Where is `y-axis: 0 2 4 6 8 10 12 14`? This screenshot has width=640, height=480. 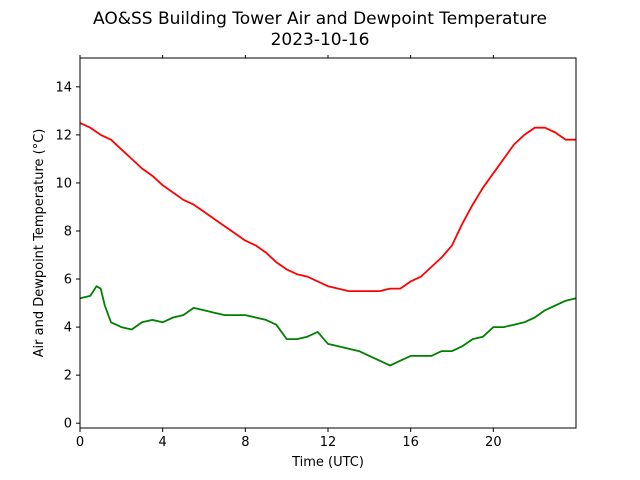
y-axis: 0 2 4 6 8 10 12 14 is located at coordinates (67, 256).